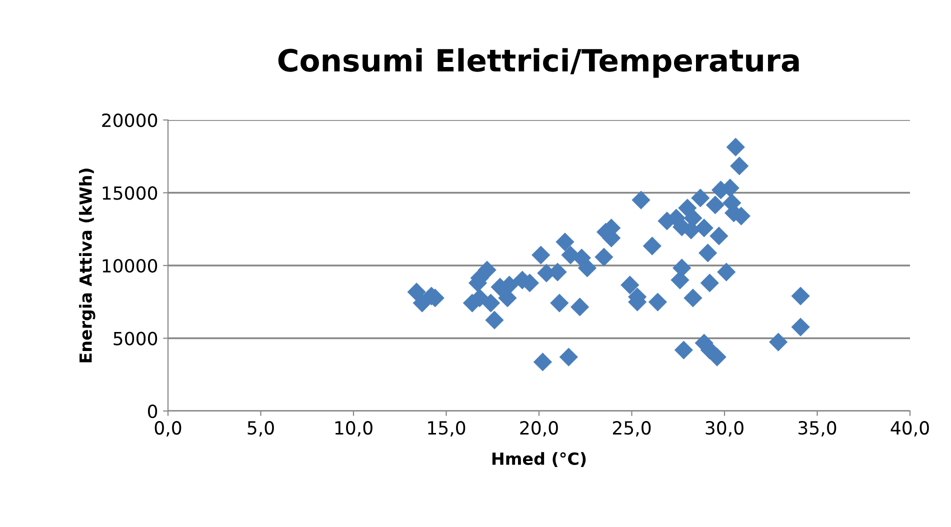 The width and height of the screenshot is (951, 527). What do you see at coordinates (136, 339) in the screenshot?
I see `y-tick-label: 5000` at bounding box center [136, 339].